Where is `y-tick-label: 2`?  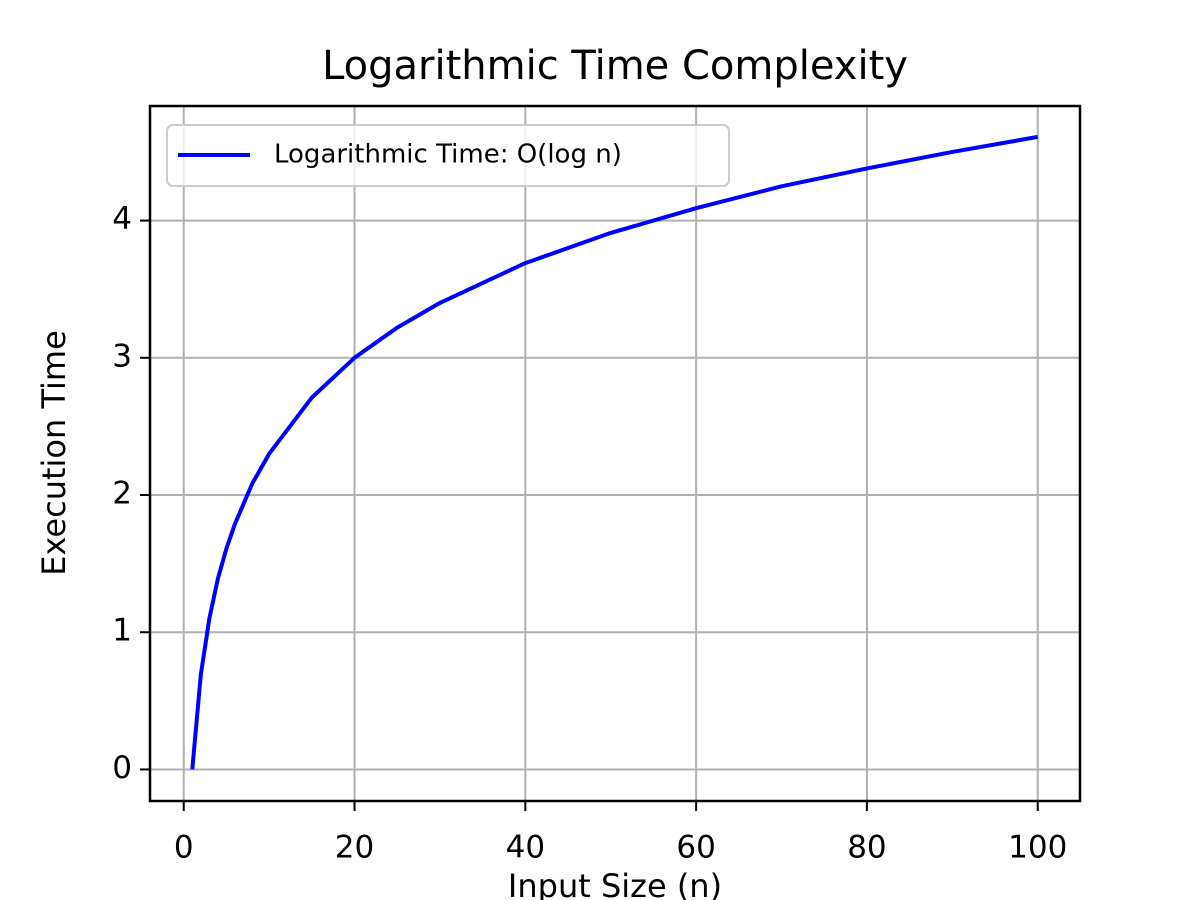 y-tick-label: 2 is located at coordinates (122, 494).